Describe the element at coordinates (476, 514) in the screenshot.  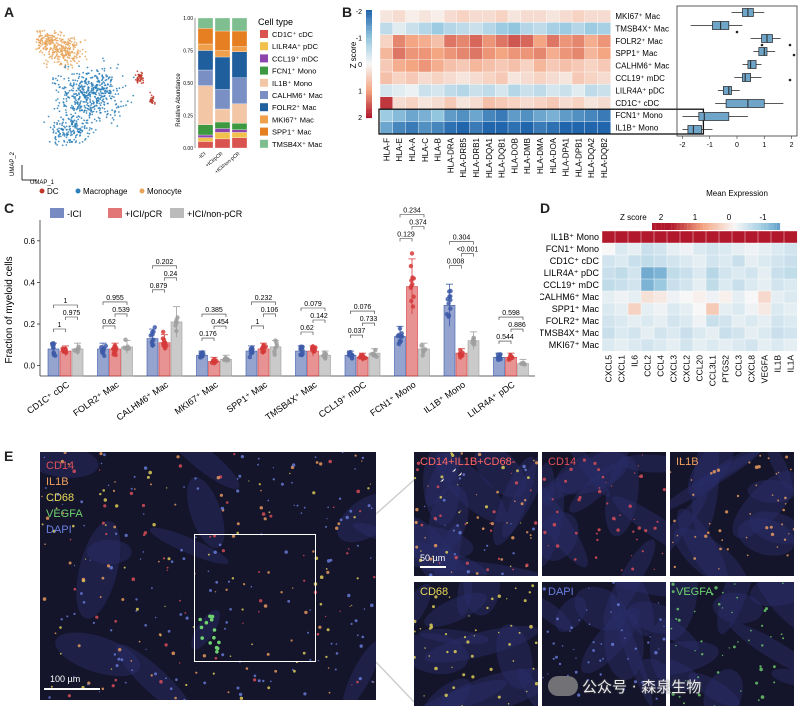
I see `e-tile-merge: 50 µm CD14+IL1B+CD68-` at that location.